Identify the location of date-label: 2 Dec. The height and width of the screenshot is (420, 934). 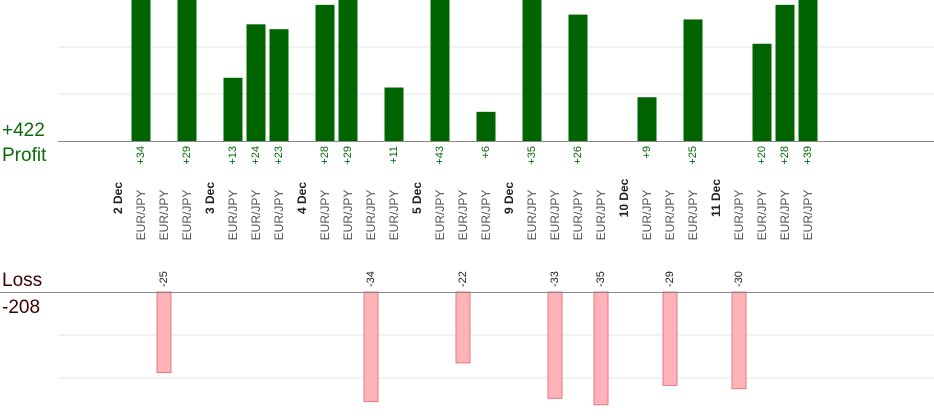
(118, 198).